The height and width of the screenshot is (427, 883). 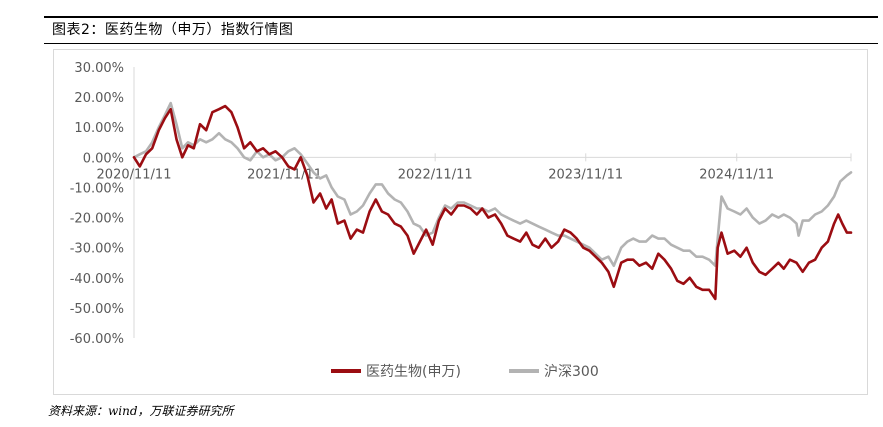 What do you see at coordinates (173, 30) in the screenshot?
I see `figure-title: 图表2：医药生物（申万）指数行情图` at bounding box center [173, 30].